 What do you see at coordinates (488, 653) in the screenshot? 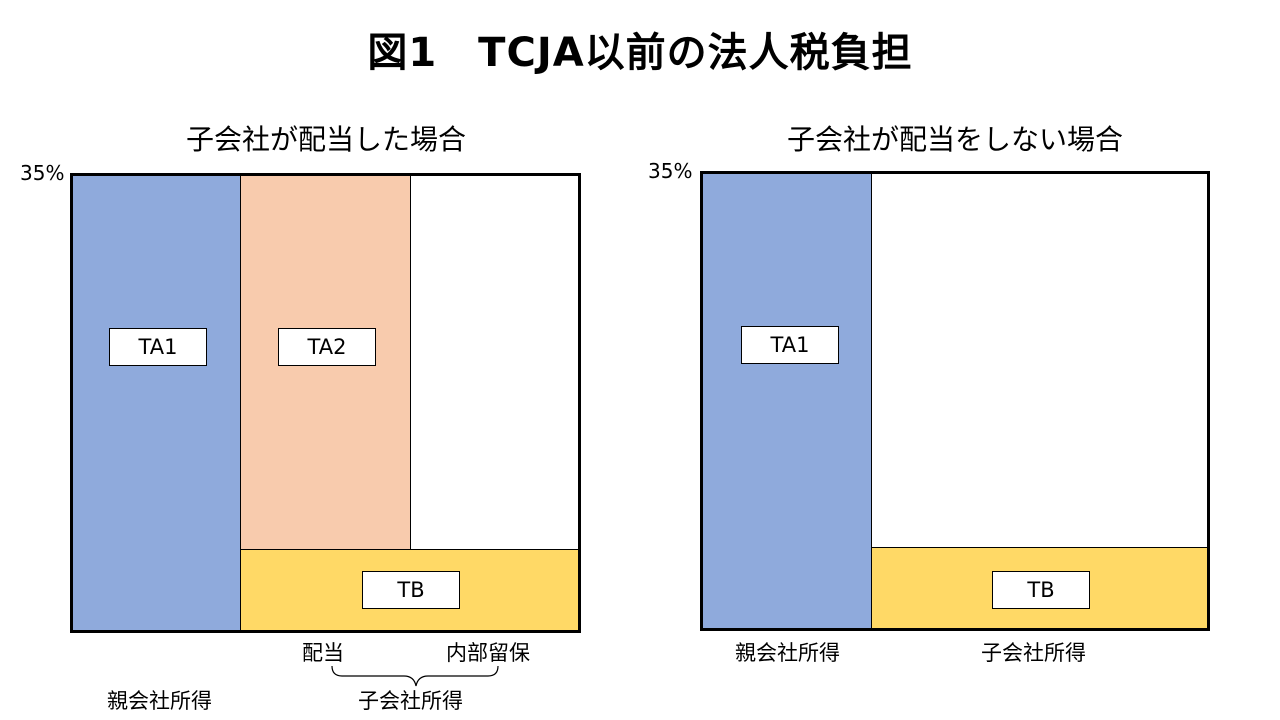
I see `left-retained-label: 内部留保` at bounding box center [488, 653].